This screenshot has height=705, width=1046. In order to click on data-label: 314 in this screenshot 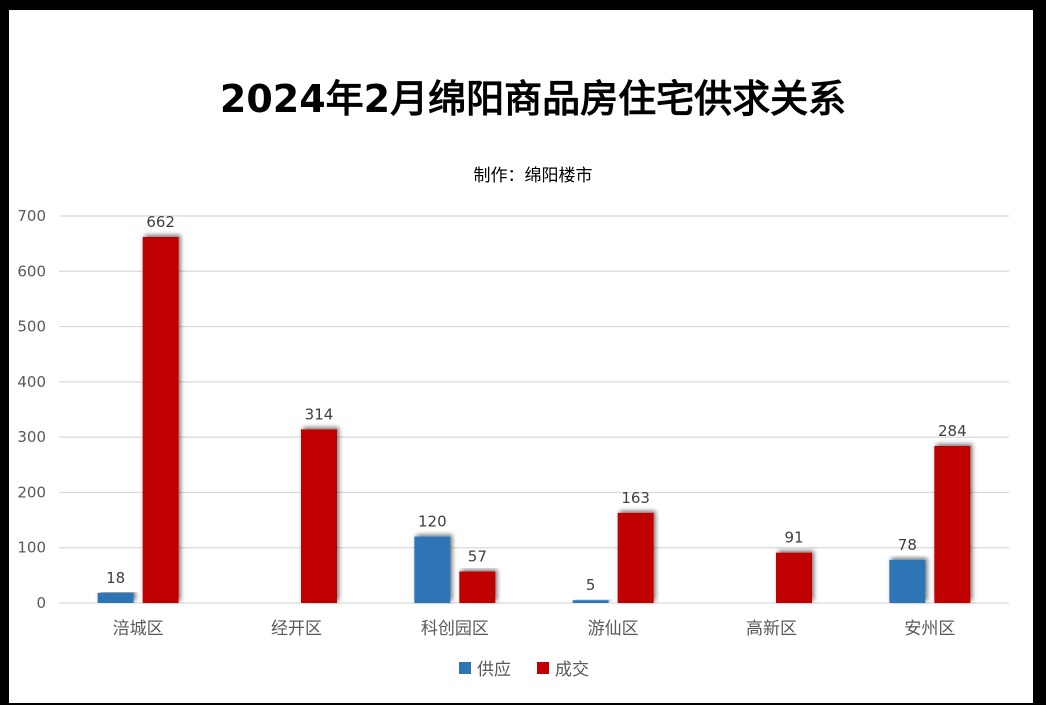, I will do `click(319, 414)`.